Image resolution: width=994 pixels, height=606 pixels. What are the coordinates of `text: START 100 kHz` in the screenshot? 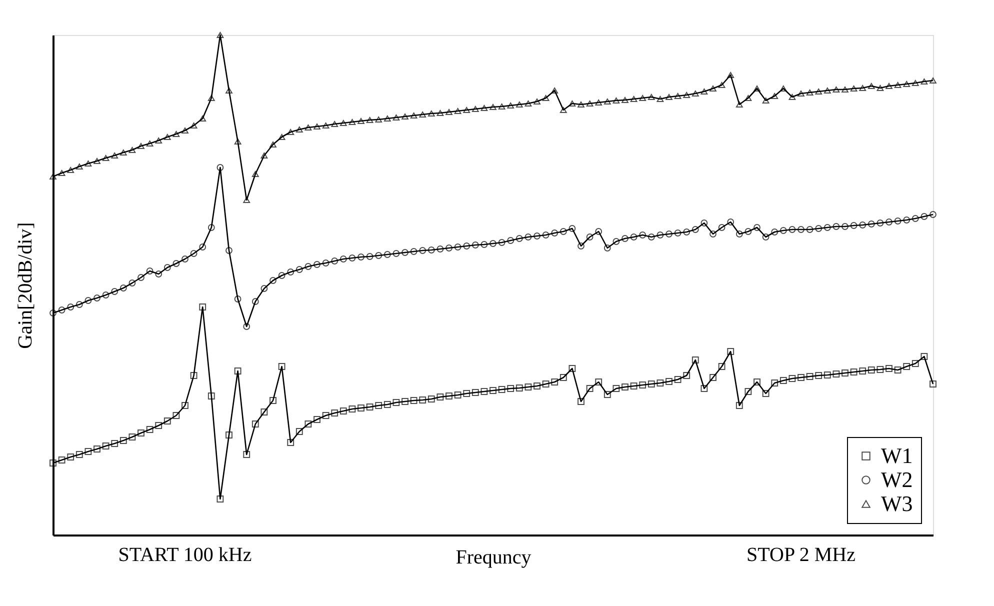 It's located at (185, 555).